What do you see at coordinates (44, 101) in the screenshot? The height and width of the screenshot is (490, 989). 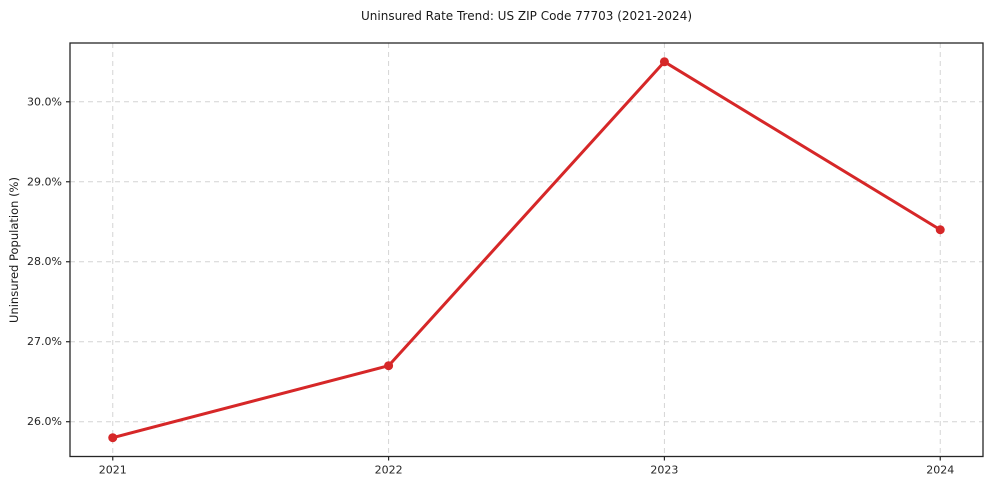 I see `y-tick-label: 30.0%` at bounding box center [44, 101].